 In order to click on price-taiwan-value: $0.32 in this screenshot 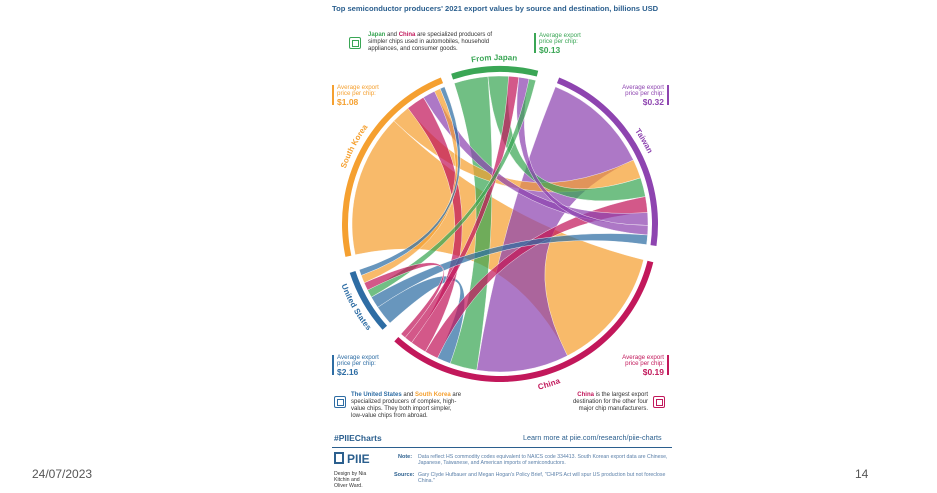, I will do `click(653, 101)`.